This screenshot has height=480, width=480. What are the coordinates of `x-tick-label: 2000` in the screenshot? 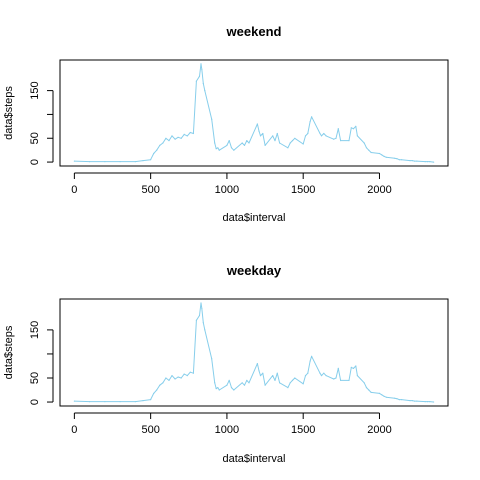 It's located at (379, 430).